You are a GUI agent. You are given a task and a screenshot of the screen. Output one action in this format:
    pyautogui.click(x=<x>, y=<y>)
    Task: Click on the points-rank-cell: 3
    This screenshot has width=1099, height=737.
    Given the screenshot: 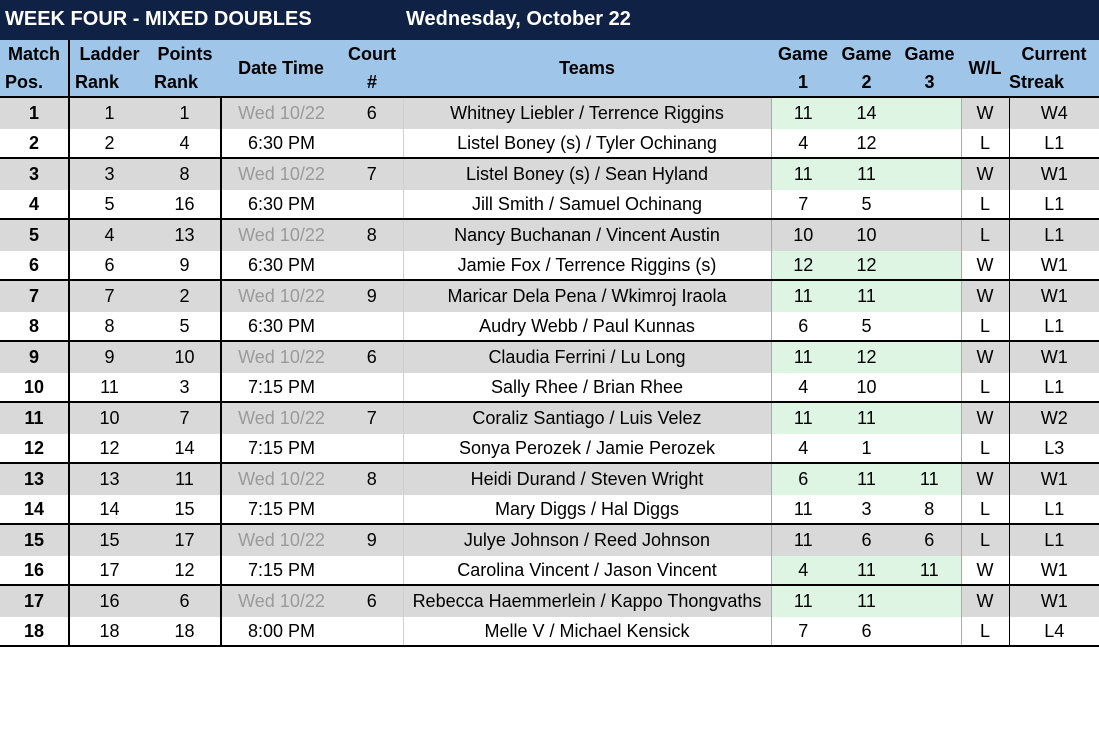 What is the action you would take?
    pyautogui.click(x=185, y=388)
    